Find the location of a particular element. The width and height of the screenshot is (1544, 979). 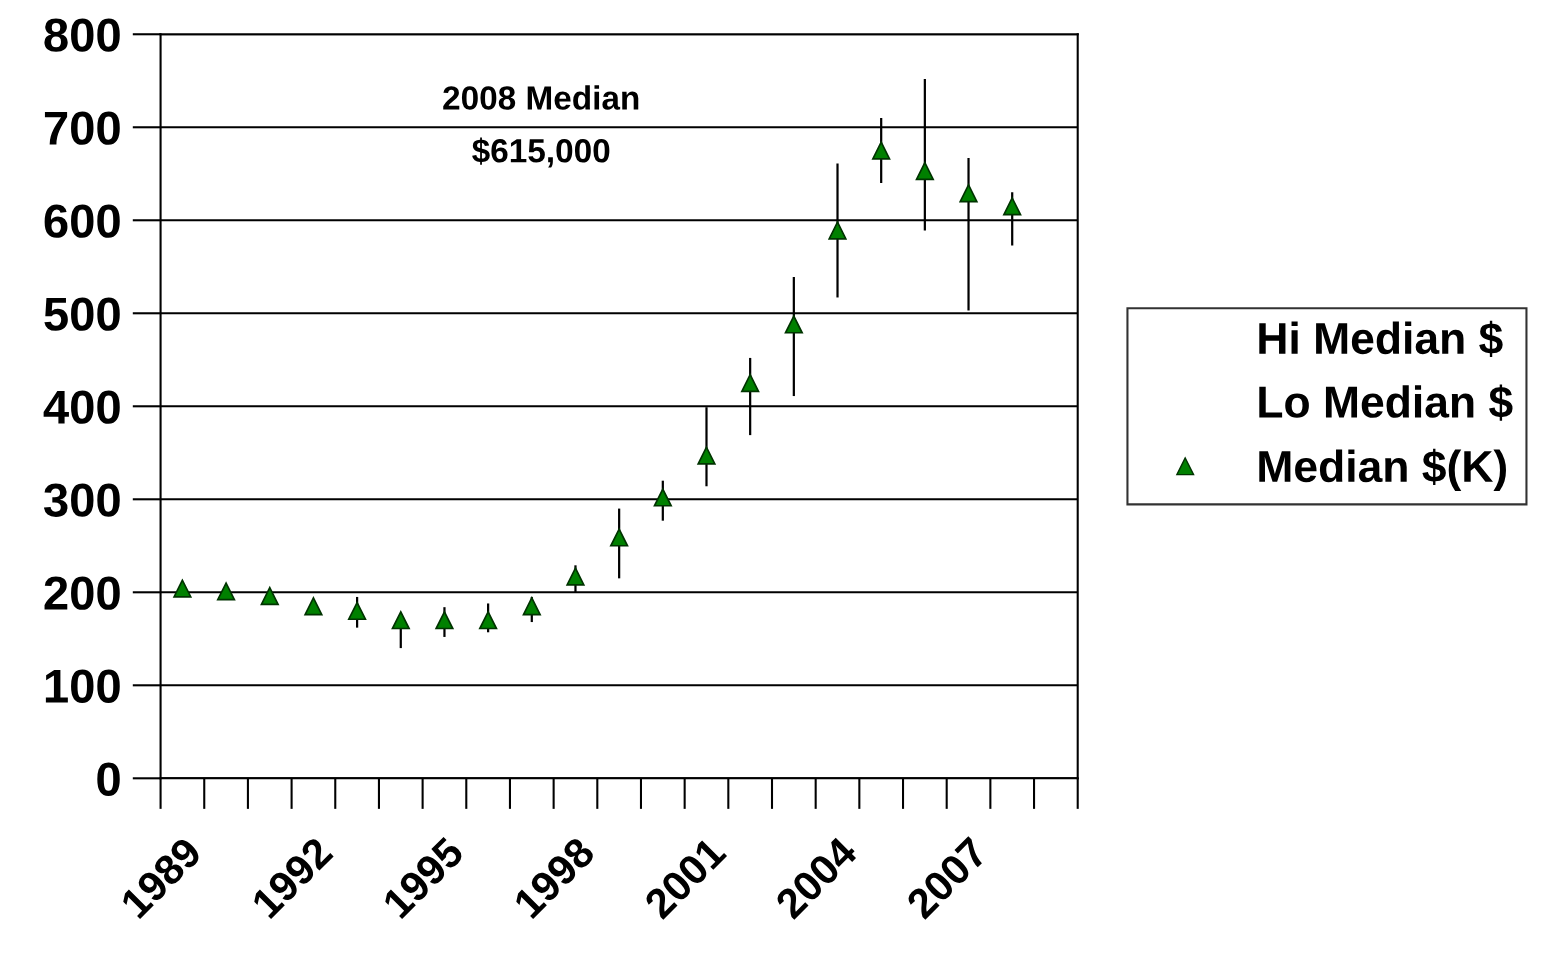

text: Hi Median $ is located at coordinates (1381, 339).